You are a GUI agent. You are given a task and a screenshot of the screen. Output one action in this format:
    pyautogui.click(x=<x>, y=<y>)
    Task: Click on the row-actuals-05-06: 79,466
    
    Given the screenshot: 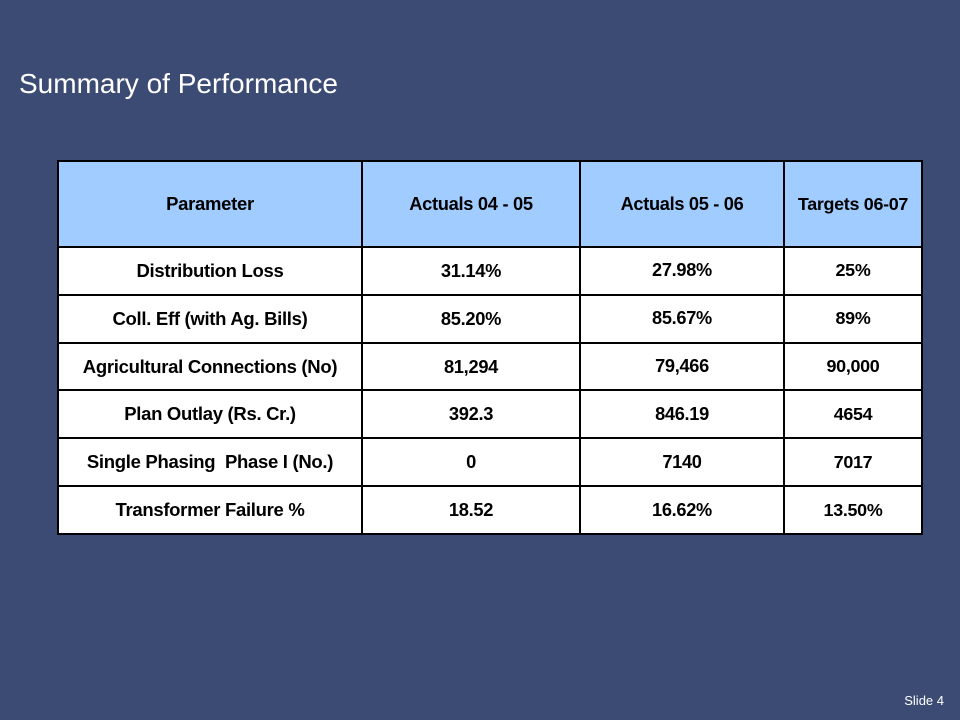 What is the action you would take?
    pyautogui.click(x=682, y=366)
    